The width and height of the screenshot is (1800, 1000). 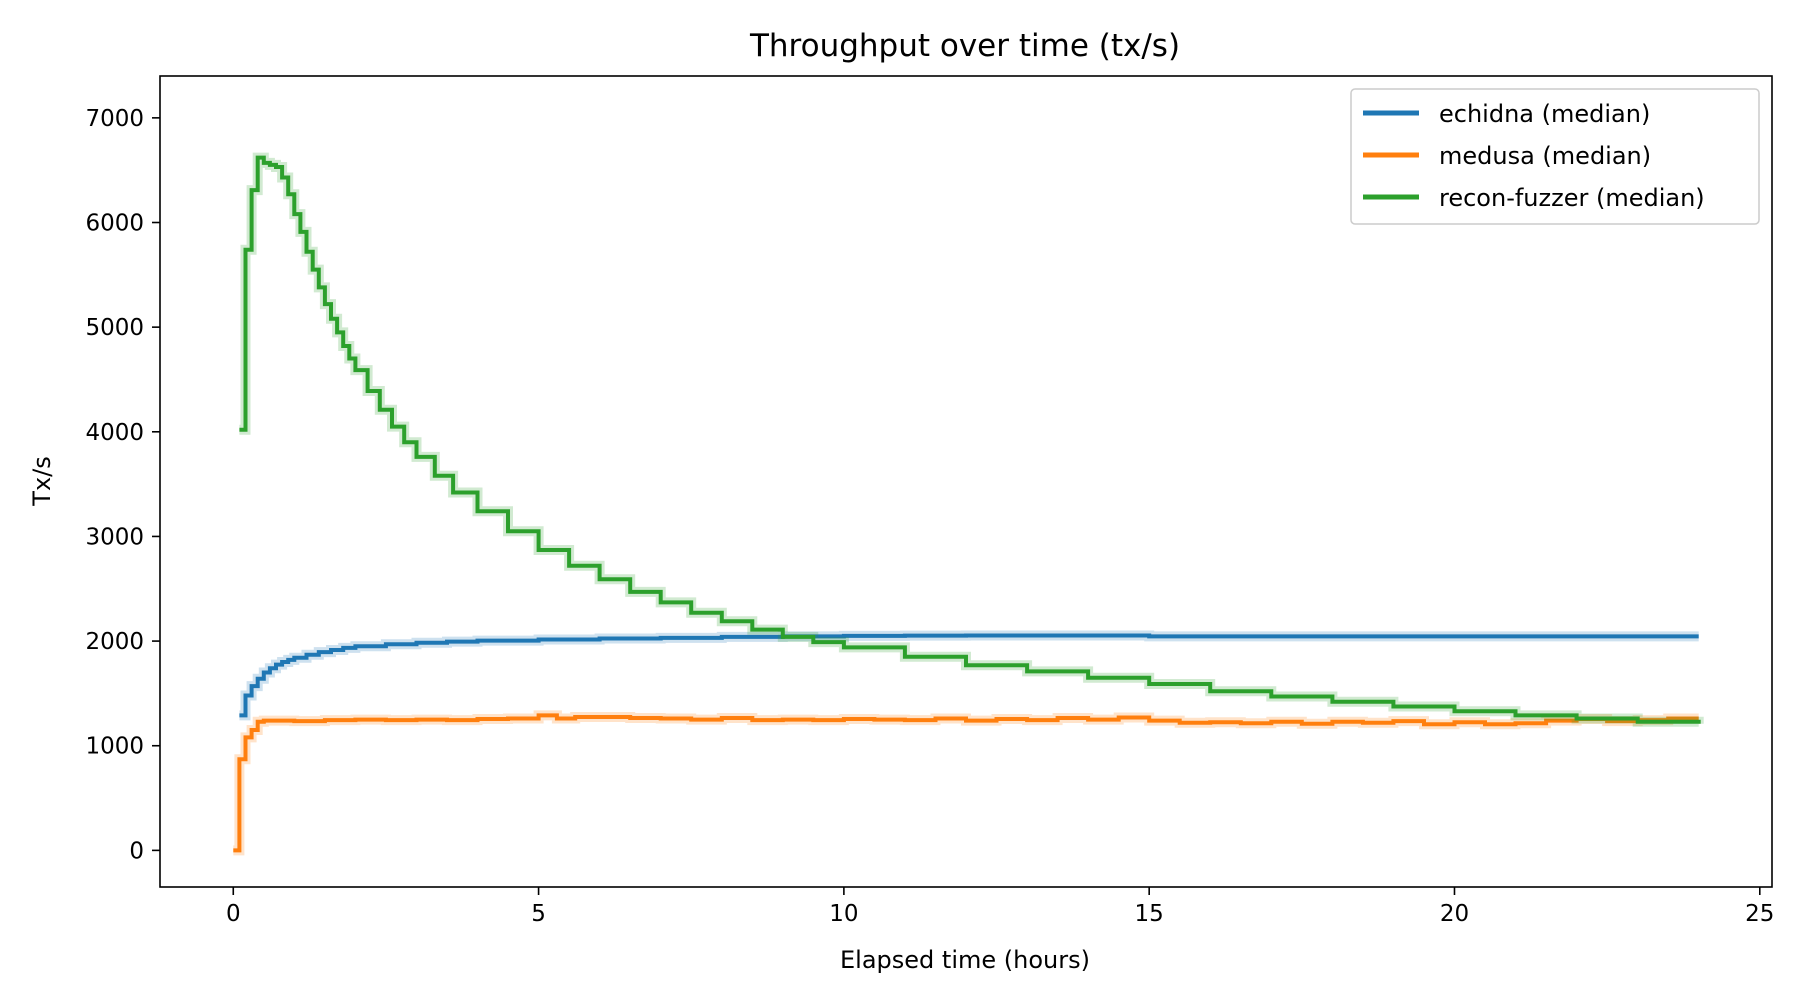 I want to click on series-echidna, so click(x=969, y=675).